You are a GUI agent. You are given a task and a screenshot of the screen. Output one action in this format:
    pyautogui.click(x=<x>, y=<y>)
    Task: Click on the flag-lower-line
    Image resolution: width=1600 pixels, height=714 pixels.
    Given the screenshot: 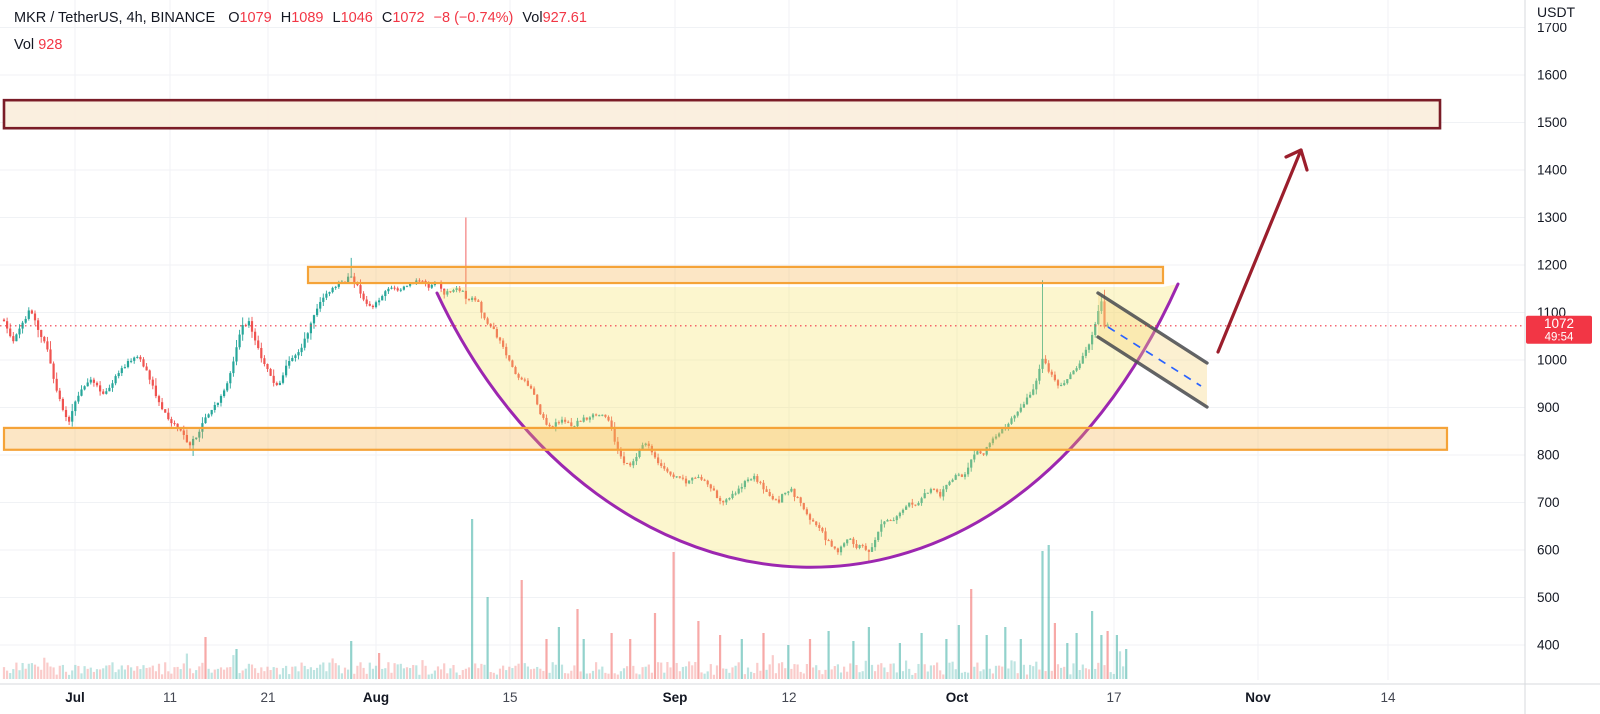 What is the action you would take?
    pyautogui.click(x=1152, y=372)
    